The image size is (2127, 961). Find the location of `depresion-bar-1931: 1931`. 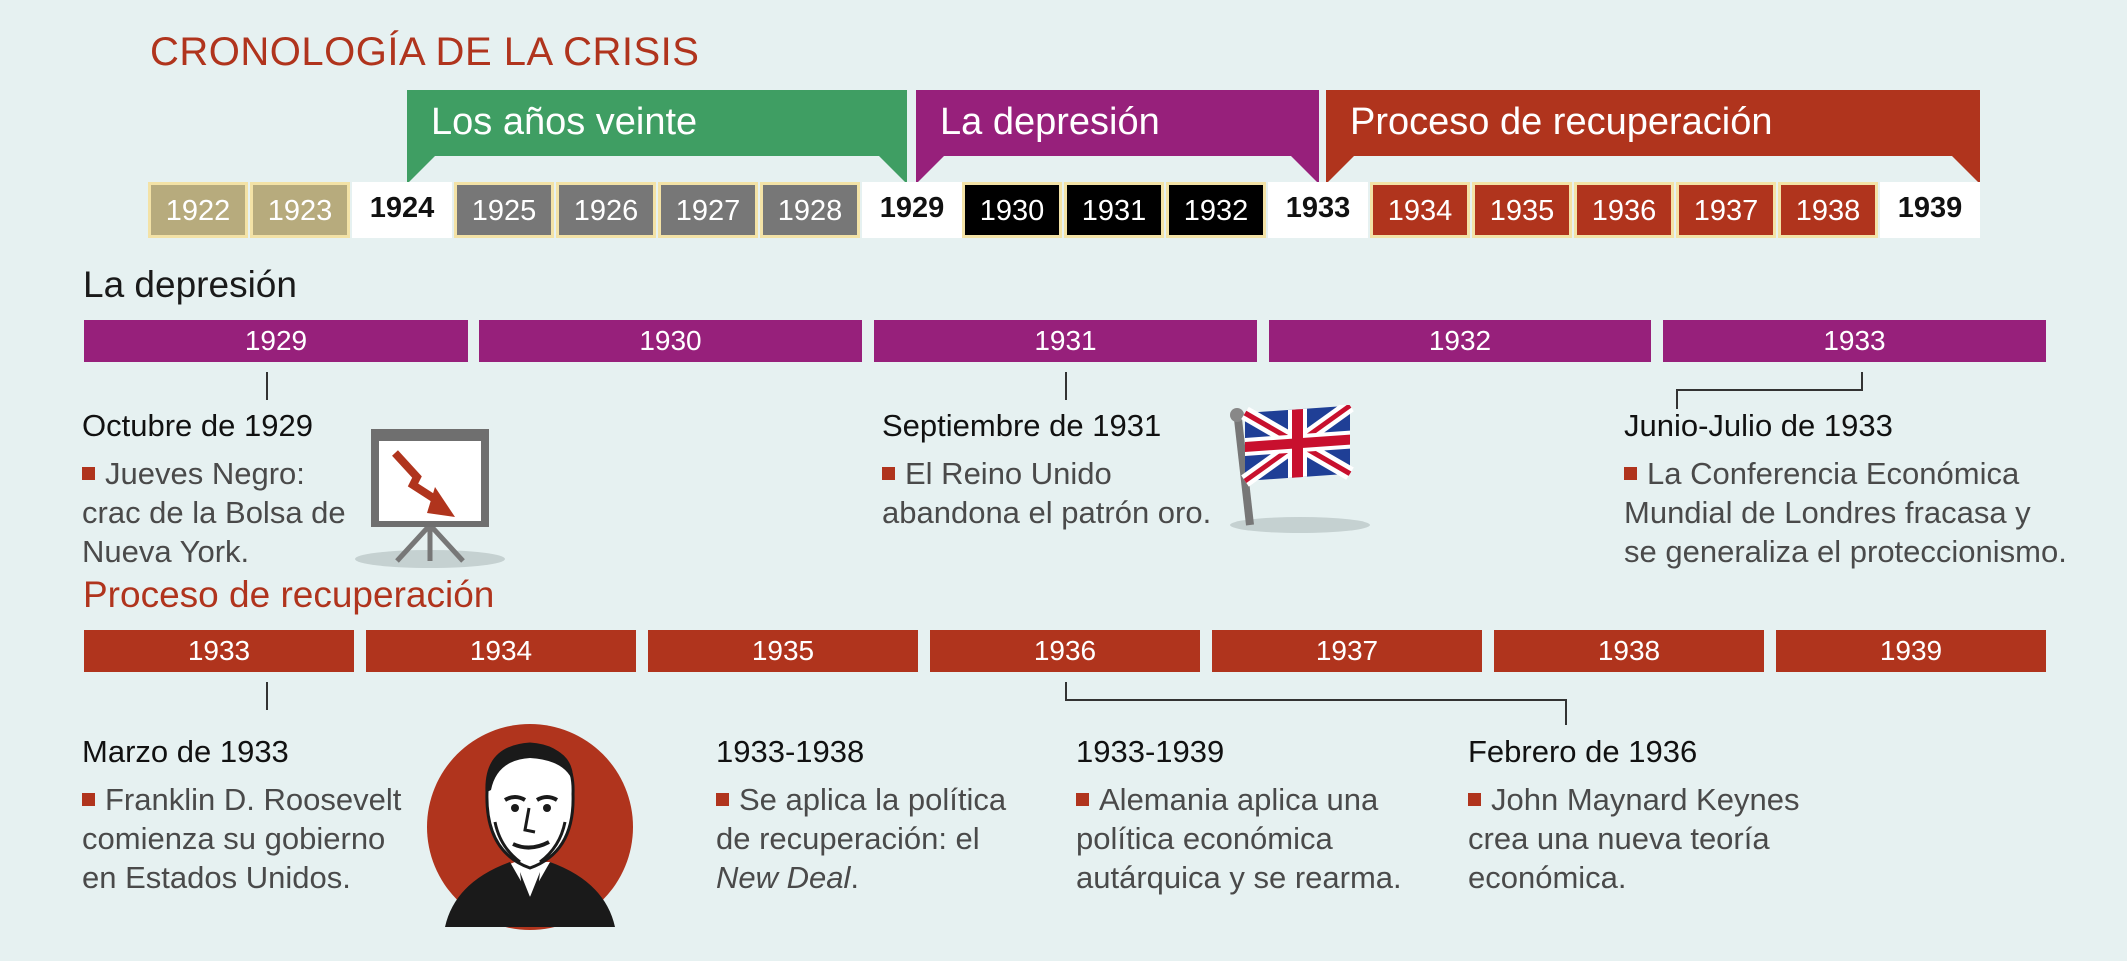

depresion-bar-1931: 1931 is located at coordinates (1065, 341).